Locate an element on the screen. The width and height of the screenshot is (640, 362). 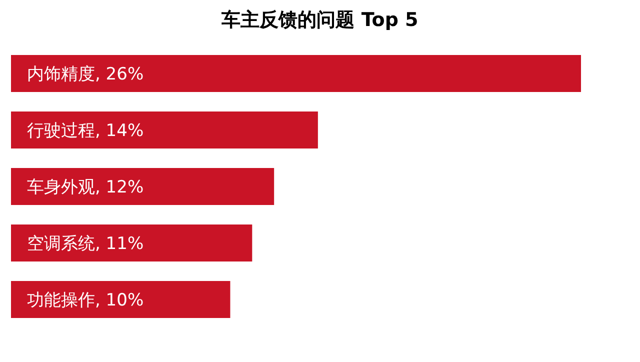
data-label: 空调系统, 11% is located at coordinates (85, 244).